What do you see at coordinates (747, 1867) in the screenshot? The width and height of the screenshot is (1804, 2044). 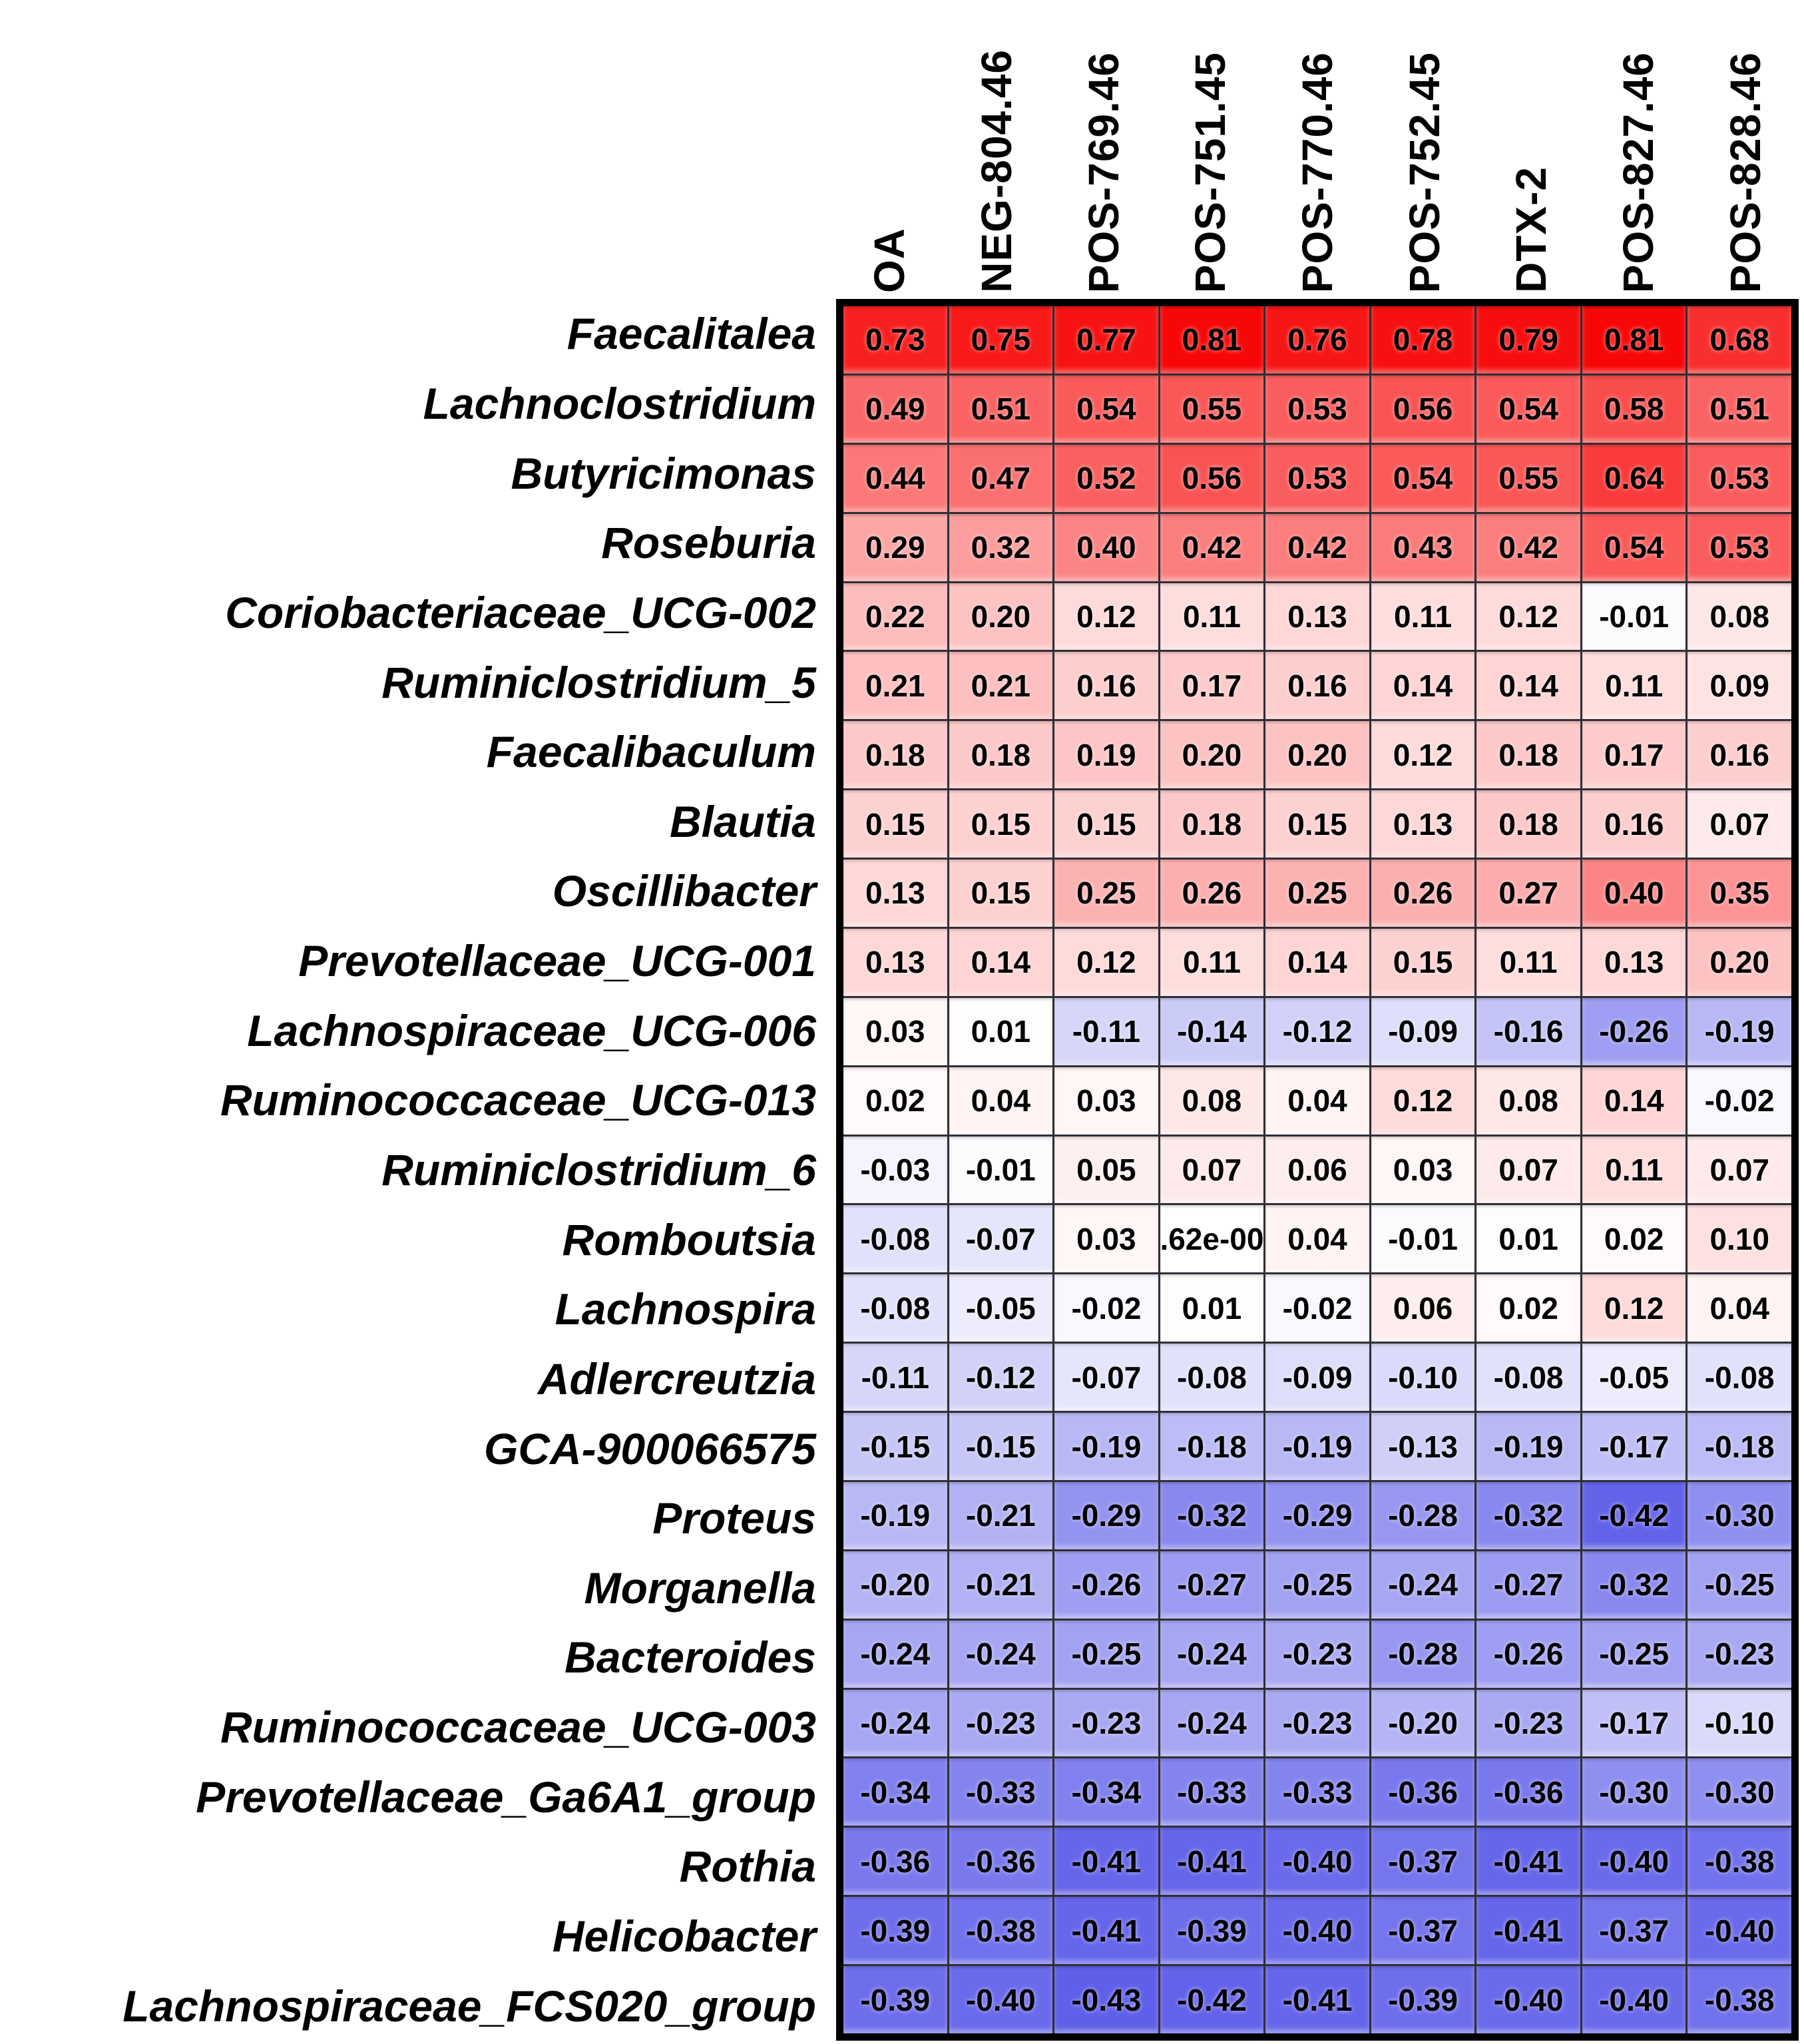 I see `row-label: Rothia` at bounding box center [747, 1867].